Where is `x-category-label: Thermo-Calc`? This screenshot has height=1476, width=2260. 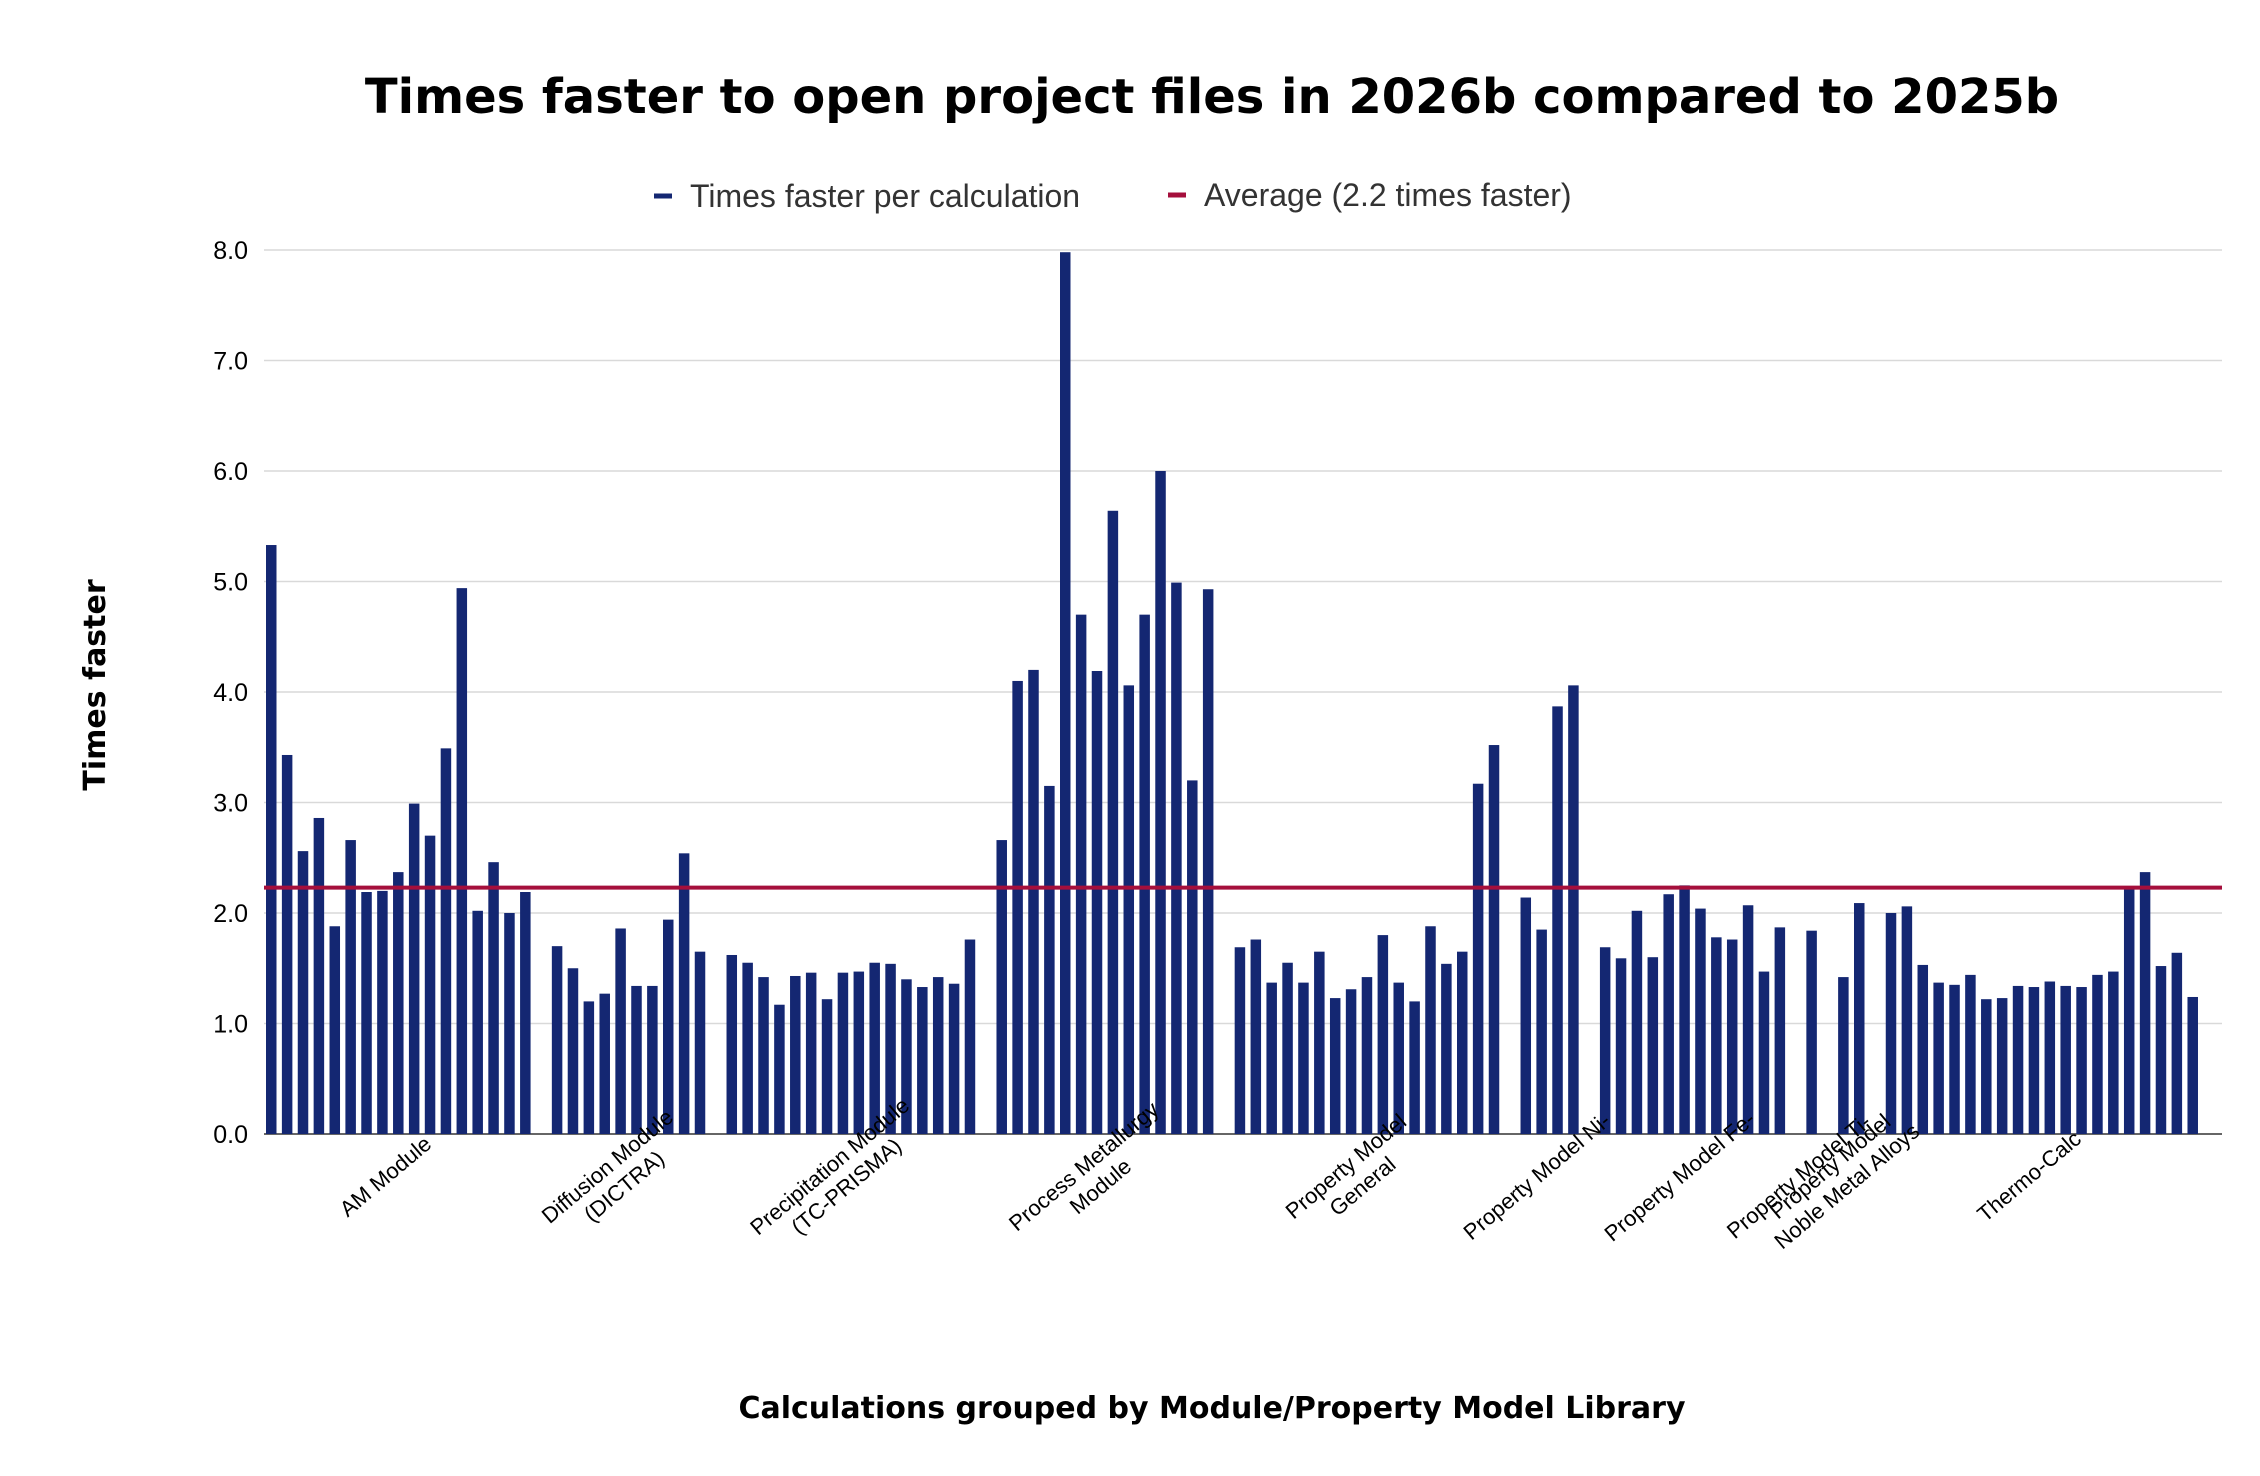
x-category-label: Thermo-Calc is located at coordinates (2028, 1176).